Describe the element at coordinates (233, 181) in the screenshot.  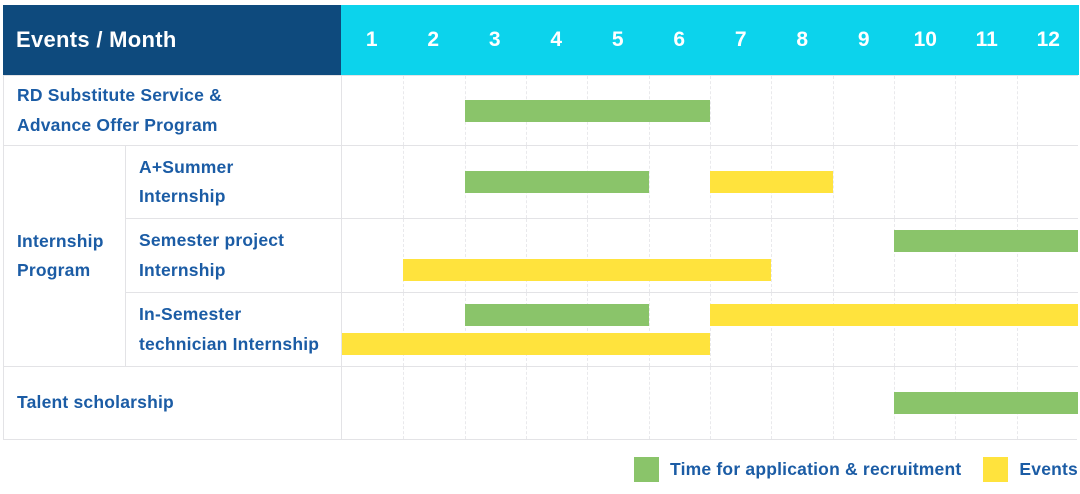
I see `row-label-a-plus-summer: A+Summer Internship` at that location.